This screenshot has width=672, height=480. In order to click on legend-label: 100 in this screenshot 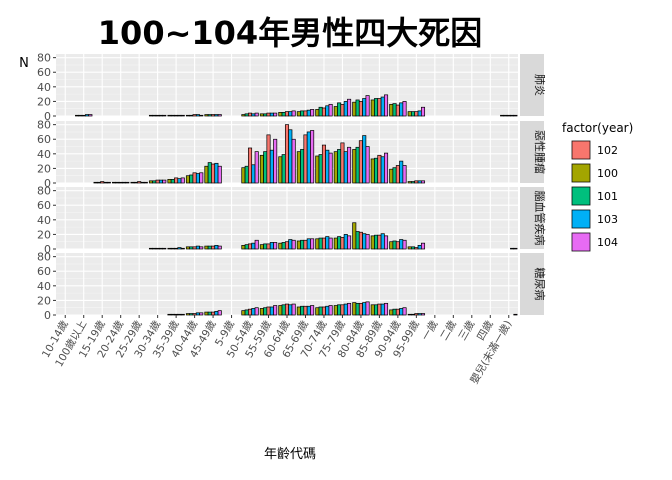, I will do `click(607, 173)`.